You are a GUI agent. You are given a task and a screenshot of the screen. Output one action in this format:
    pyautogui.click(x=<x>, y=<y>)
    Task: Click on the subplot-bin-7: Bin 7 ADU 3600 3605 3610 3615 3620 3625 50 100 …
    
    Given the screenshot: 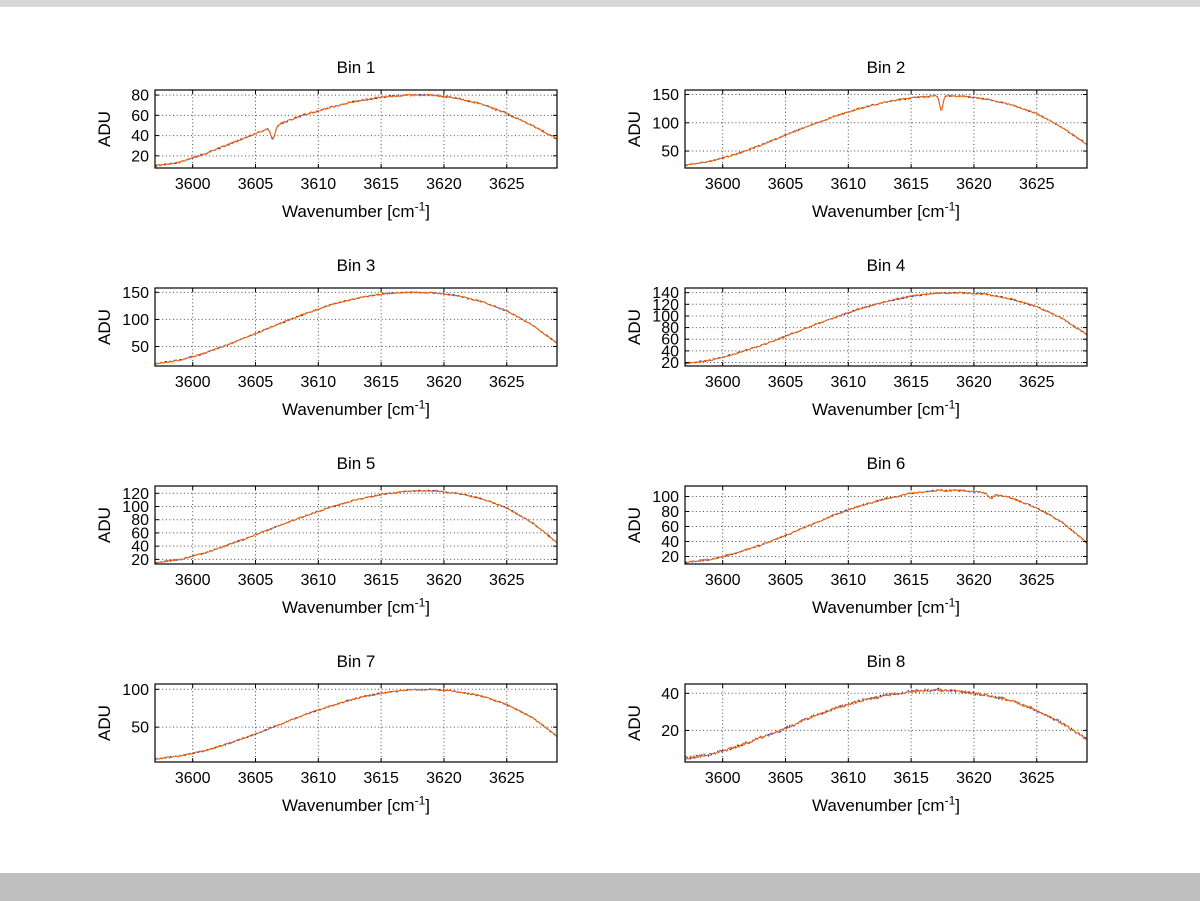 What is the action you would take?
    pyautogui.click(x=329, y=735)
    